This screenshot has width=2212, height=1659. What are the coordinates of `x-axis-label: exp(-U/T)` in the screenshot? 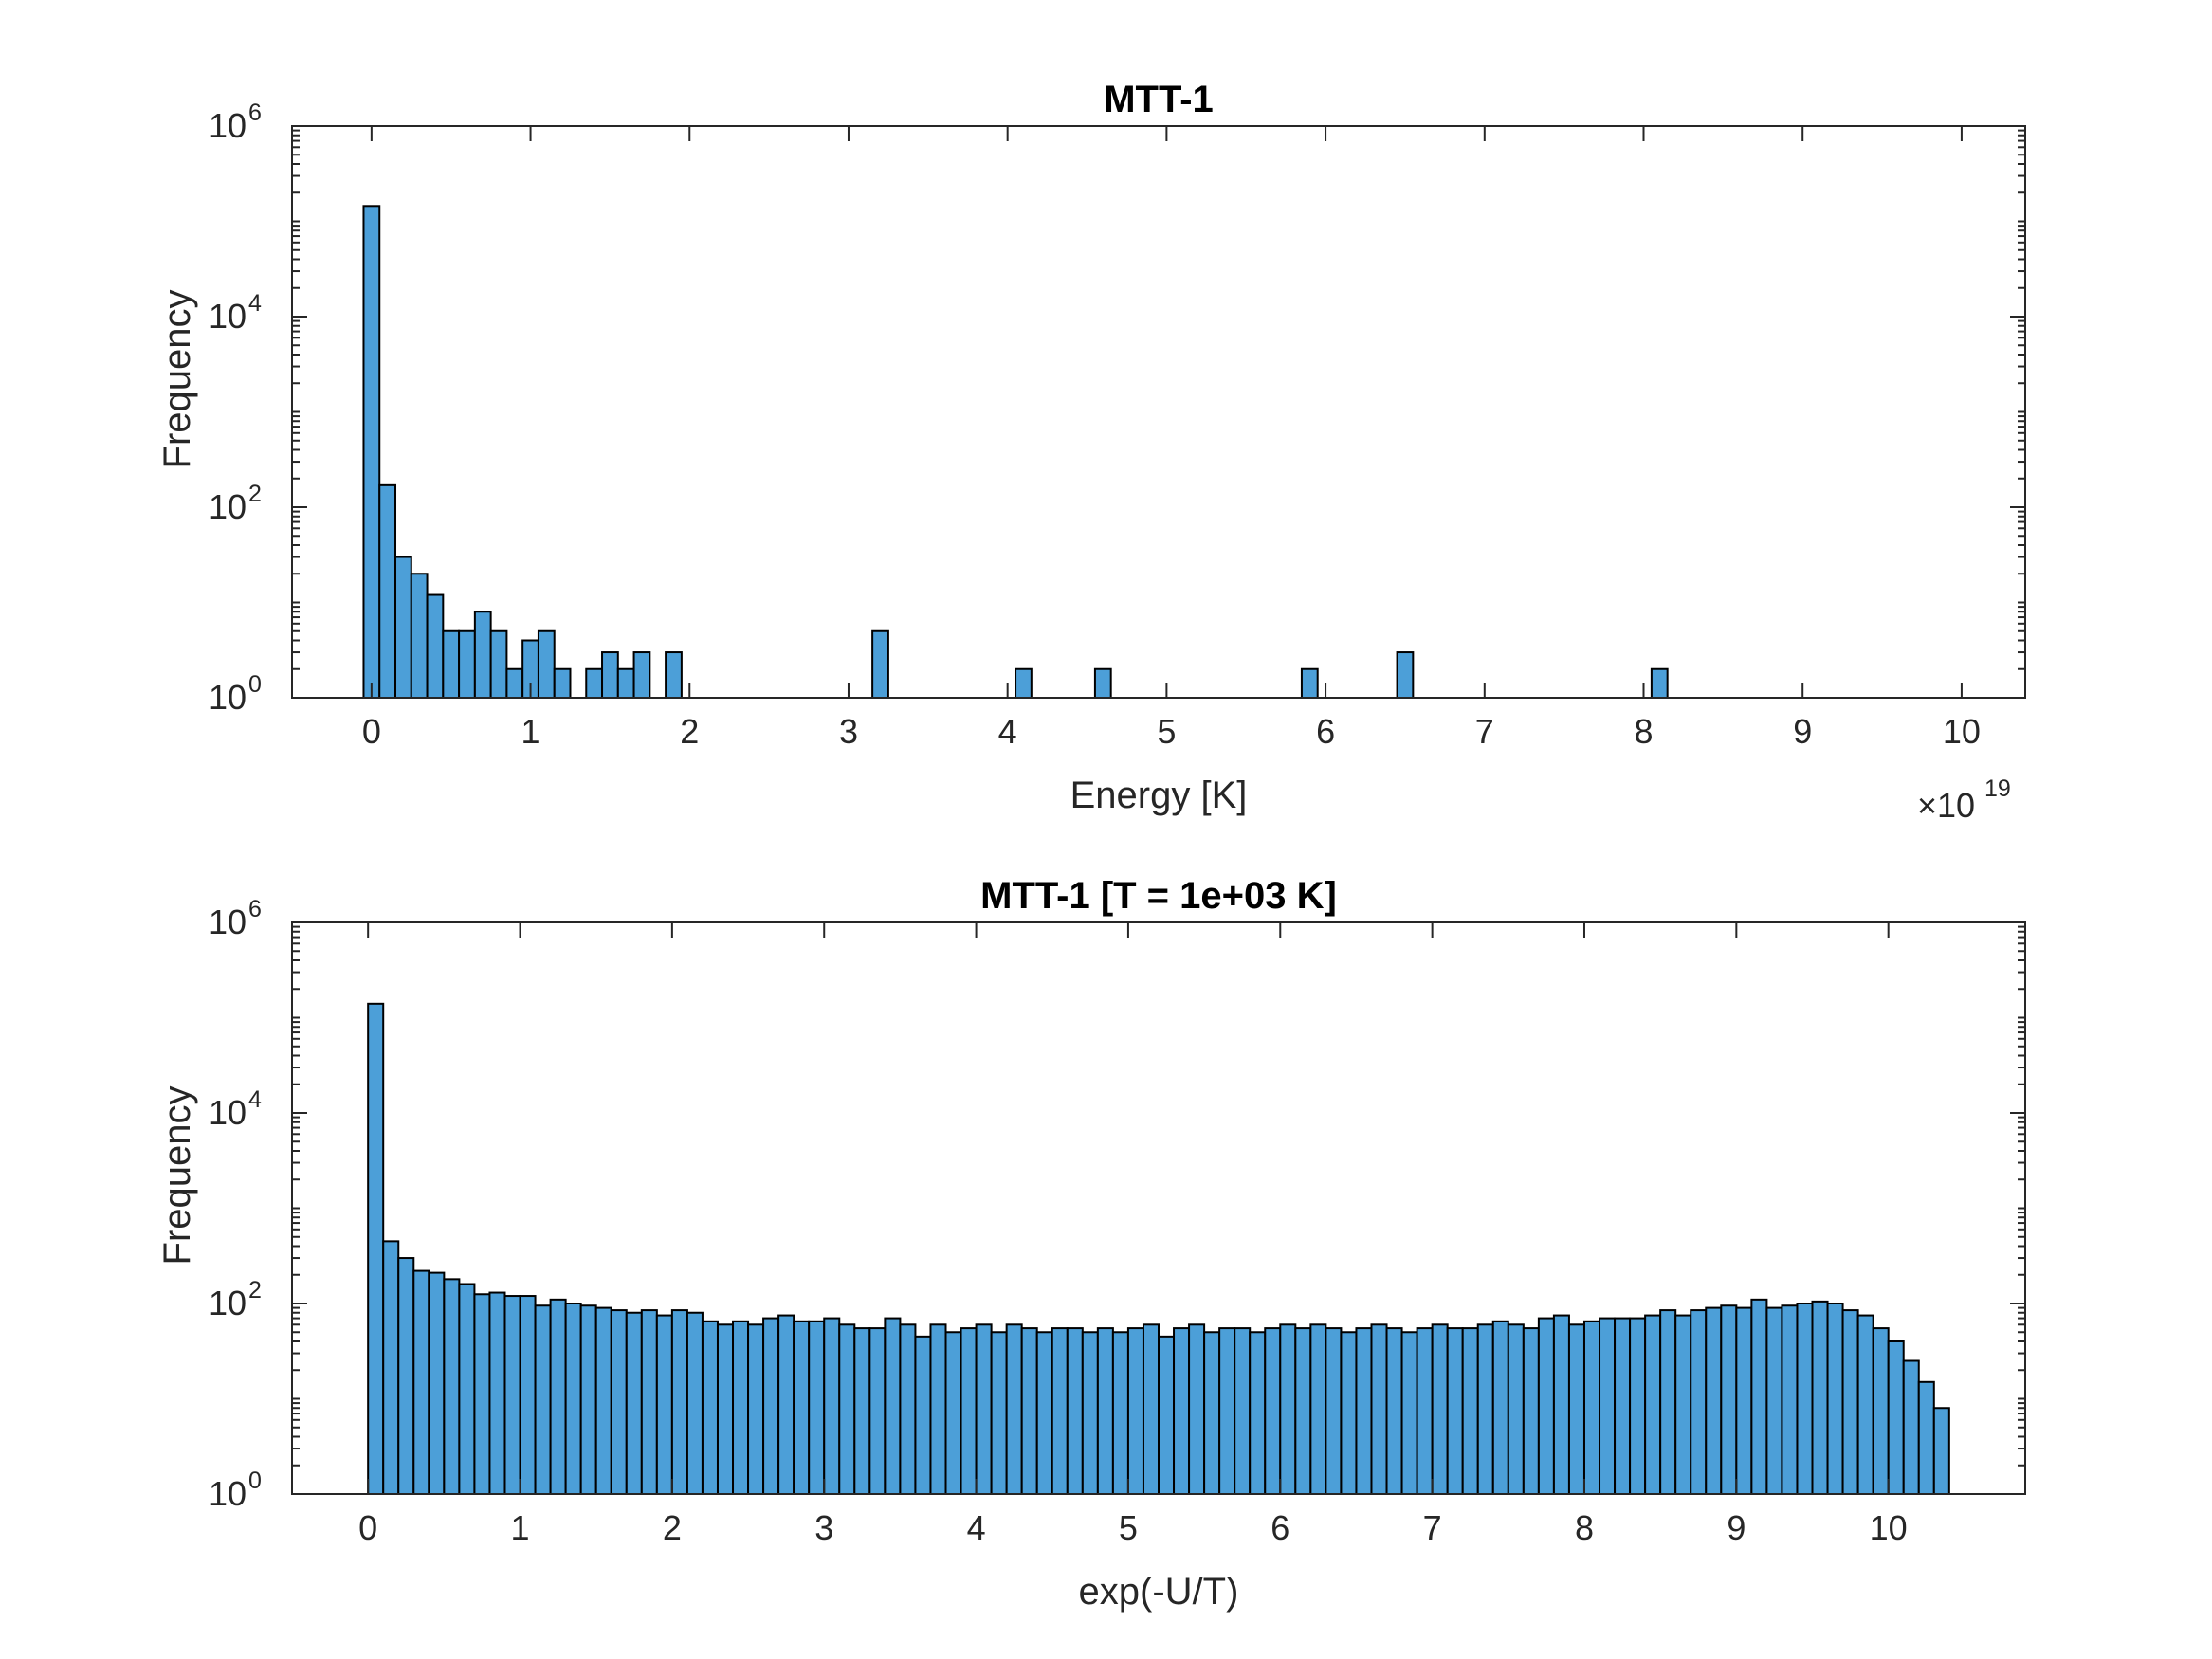 It's located at (1159, 1592).